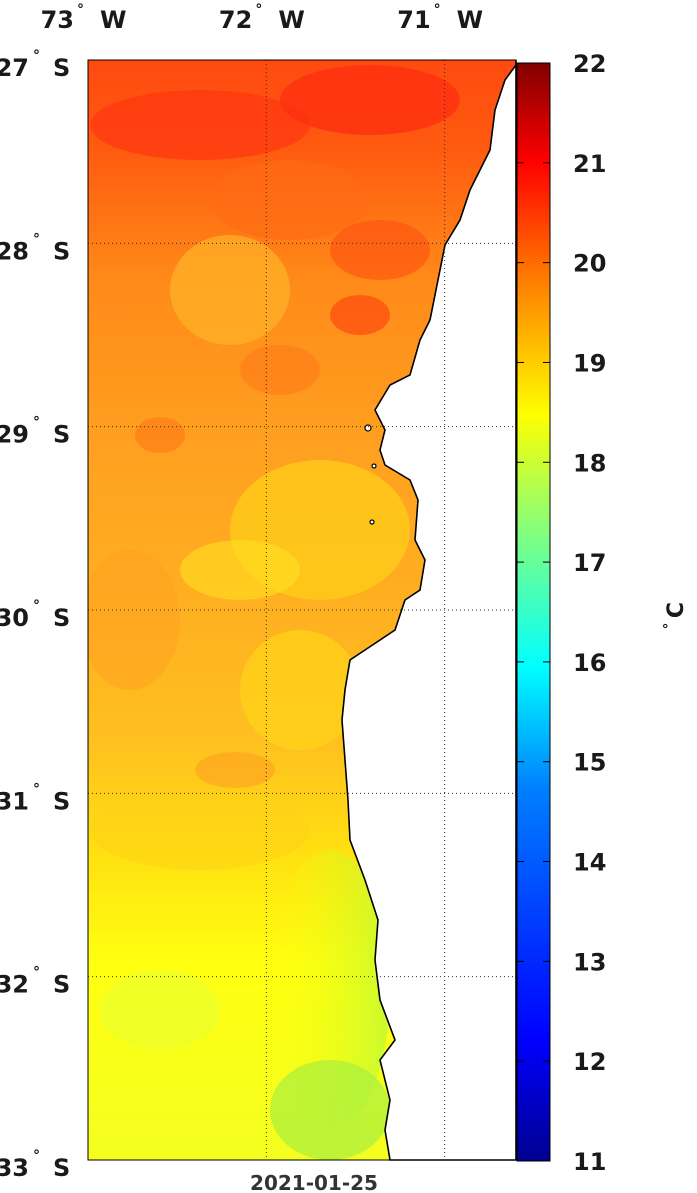 The height and width of the screenshot is (1193, 697). What do you see at coordinates (35, 798) in the screenshot?
I see `lat-label-4: 31 ° S` at bounding box center [35, 798].